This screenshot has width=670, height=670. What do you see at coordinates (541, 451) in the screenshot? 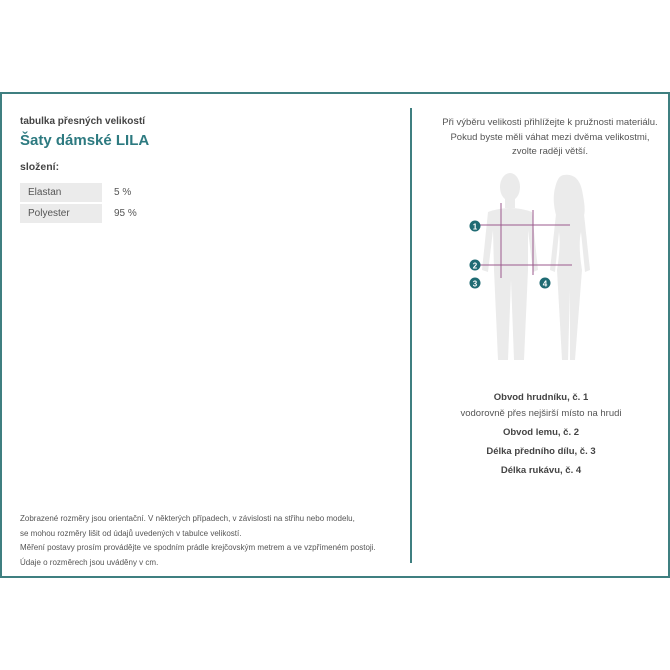
I see `legend-front-length-title: Délka předního dílu, č. 3` at bounding box center [541, 451].